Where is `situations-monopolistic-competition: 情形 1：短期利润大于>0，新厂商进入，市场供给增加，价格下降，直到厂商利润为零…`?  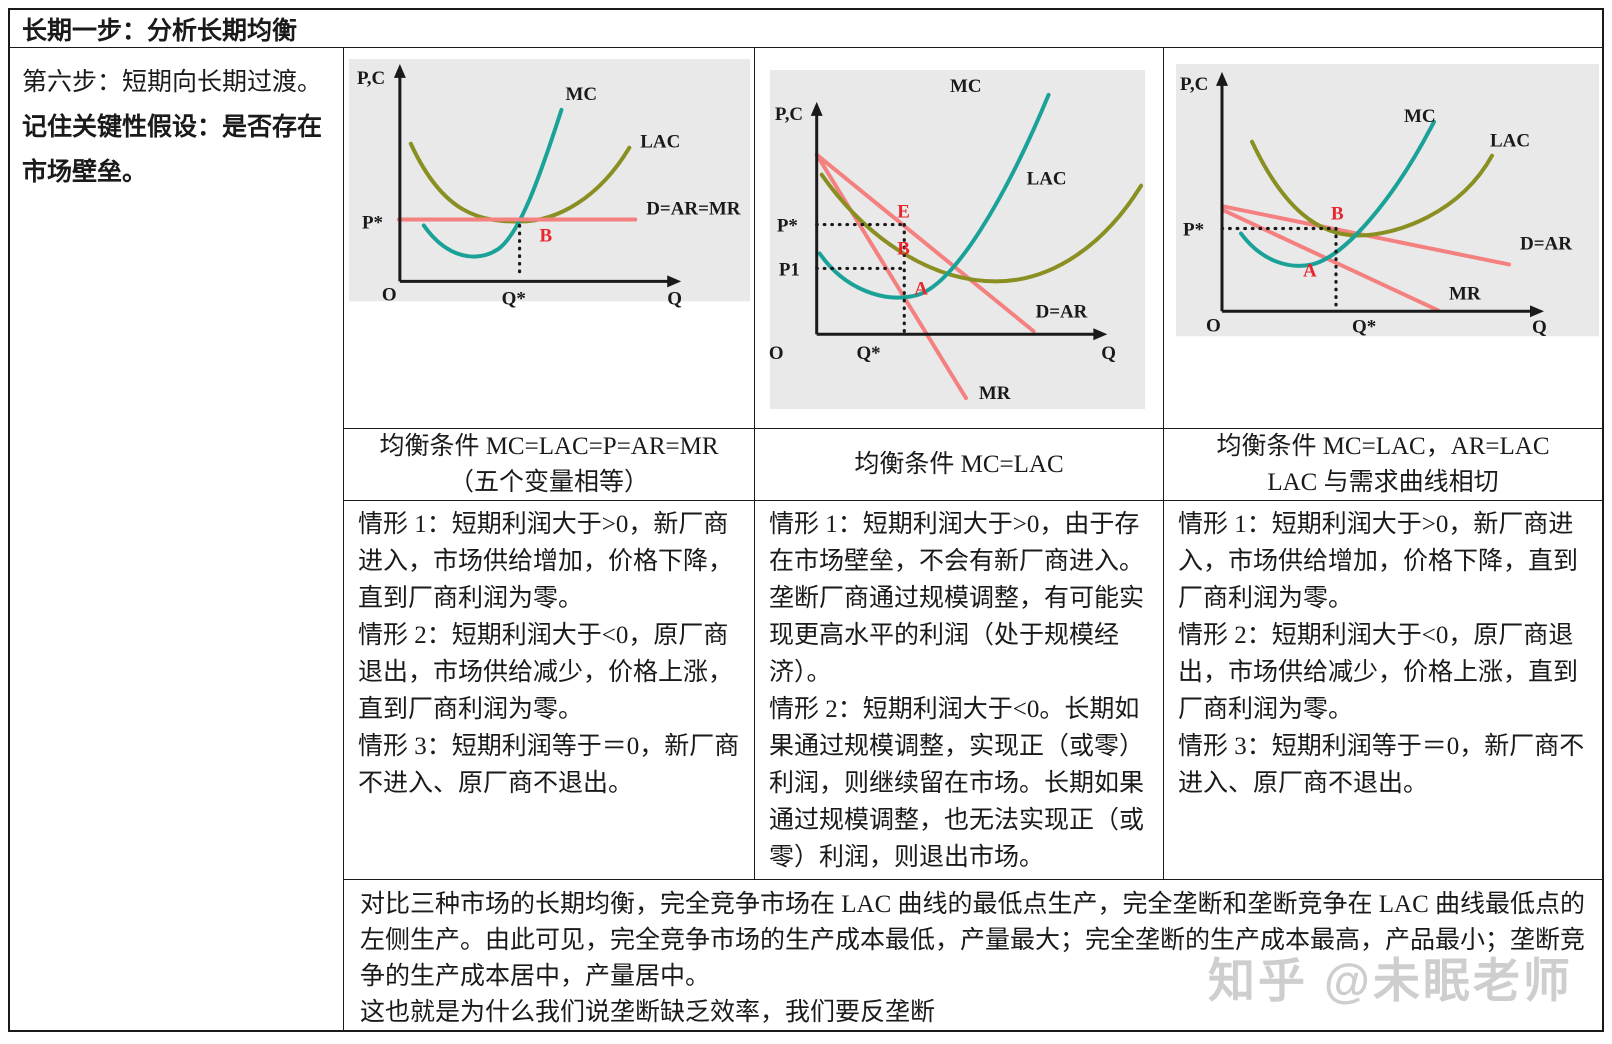
situations-monopolistic-competition: 情形 1：短期利润大于>0，新厂商进入，市场供给增加，价格下降，直到厂商利润为零… is located at coordinates (1383, 690).